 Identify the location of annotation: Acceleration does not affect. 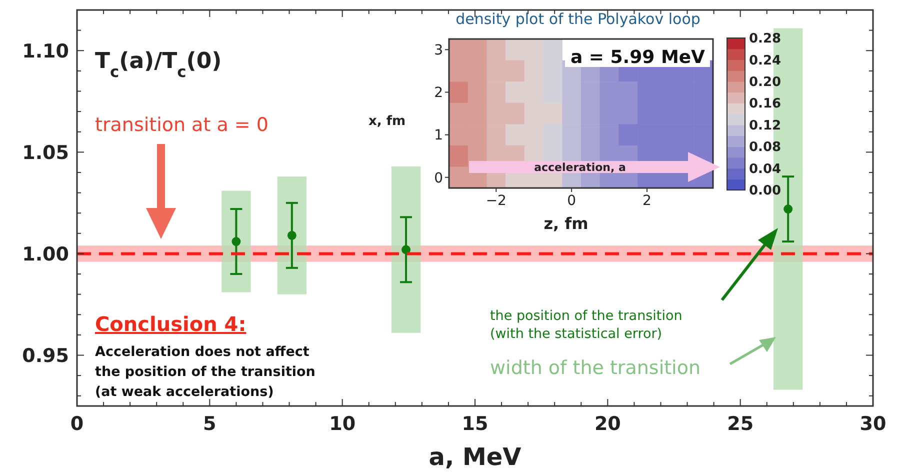
(202, 352).